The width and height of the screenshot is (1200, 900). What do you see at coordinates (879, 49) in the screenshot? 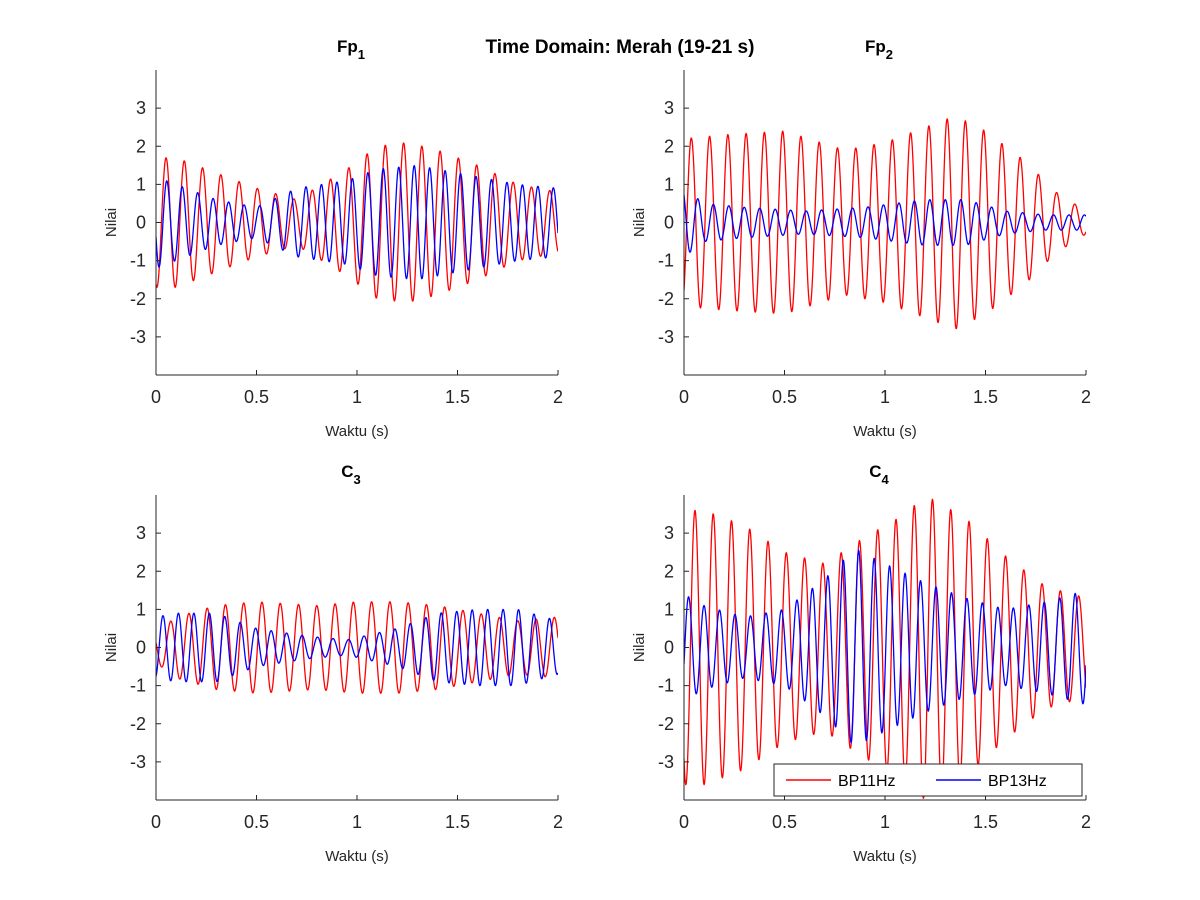
I see `subplot-title: Fp2` at bounding box center [879, 49].